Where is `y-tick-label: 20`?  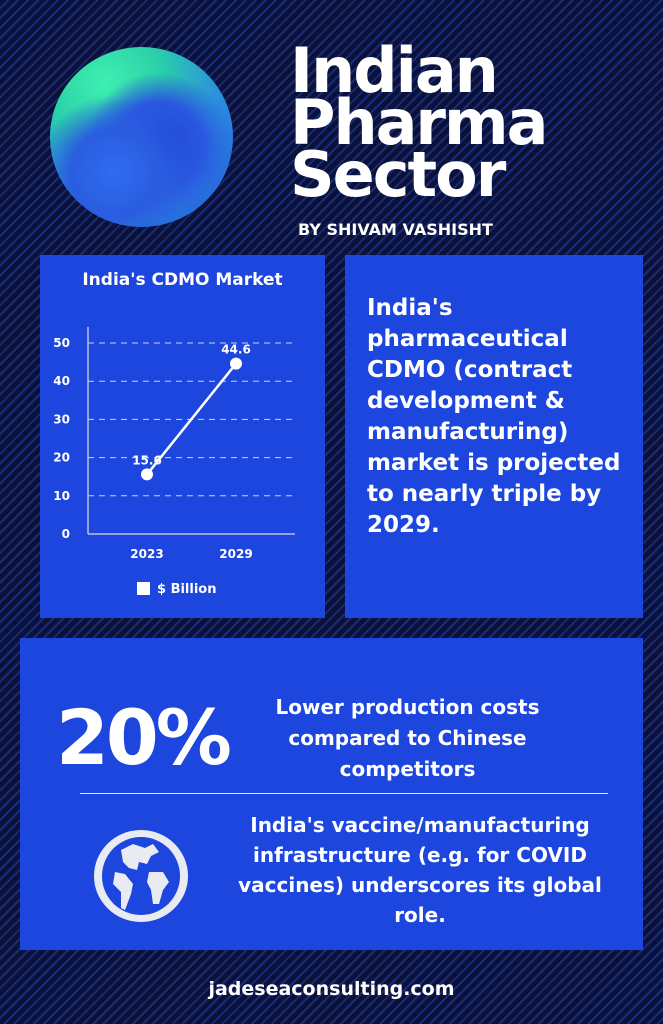
y-tick-label: 20 is located at coordinates (61, 458).